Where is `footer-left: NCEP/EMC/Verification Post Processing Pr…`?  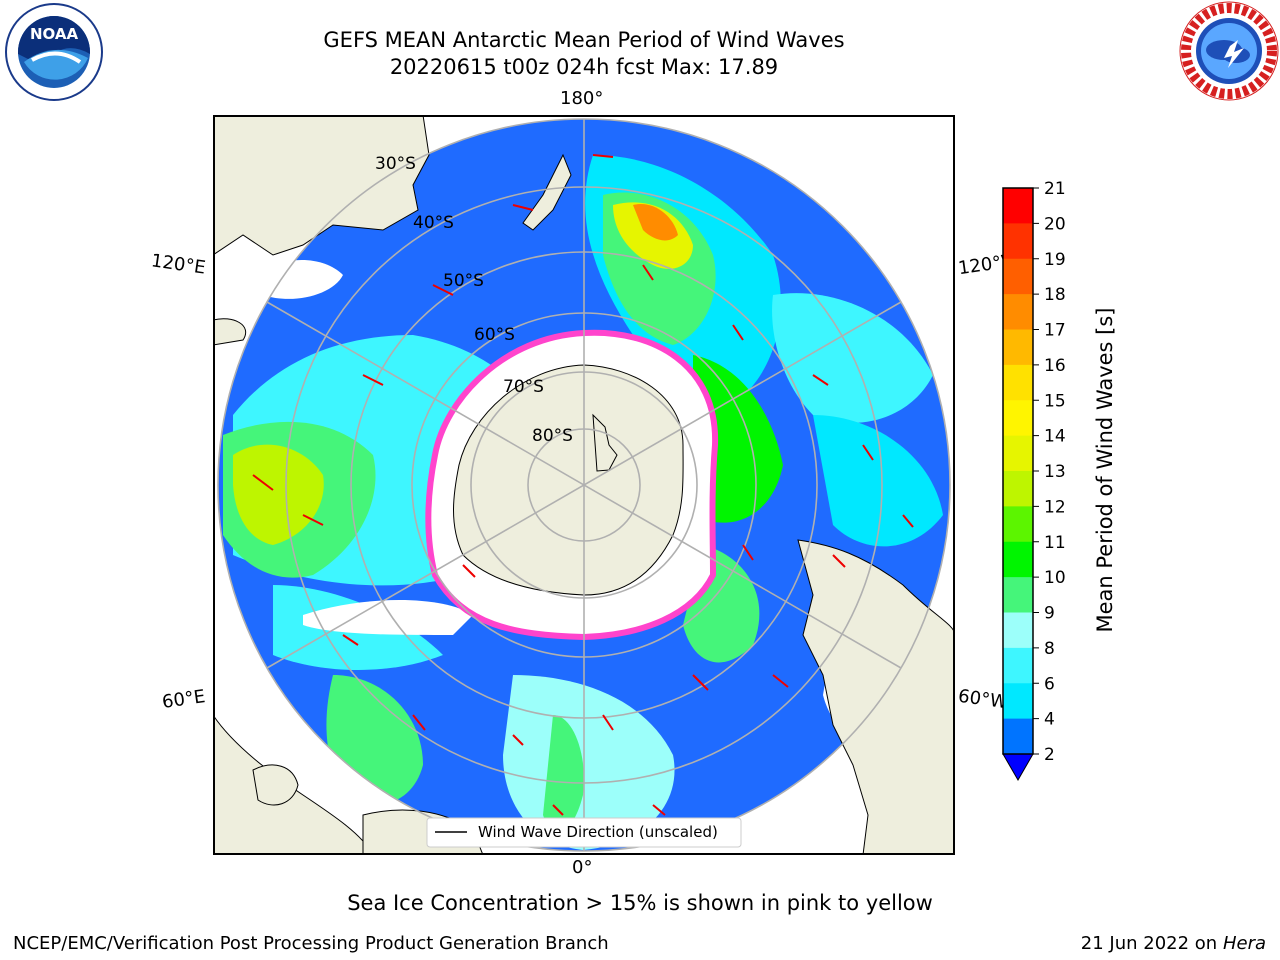
footer-left: NCEP/EMC/Verification Post Processing Pr… is located at coordinates (311, 943).